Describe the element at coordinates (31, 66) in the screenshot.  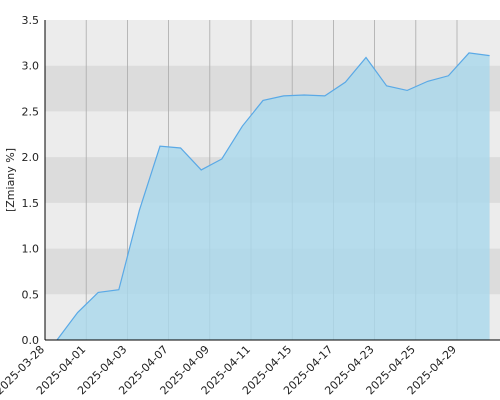
I see `y-tick-label: 3.0` at that location.